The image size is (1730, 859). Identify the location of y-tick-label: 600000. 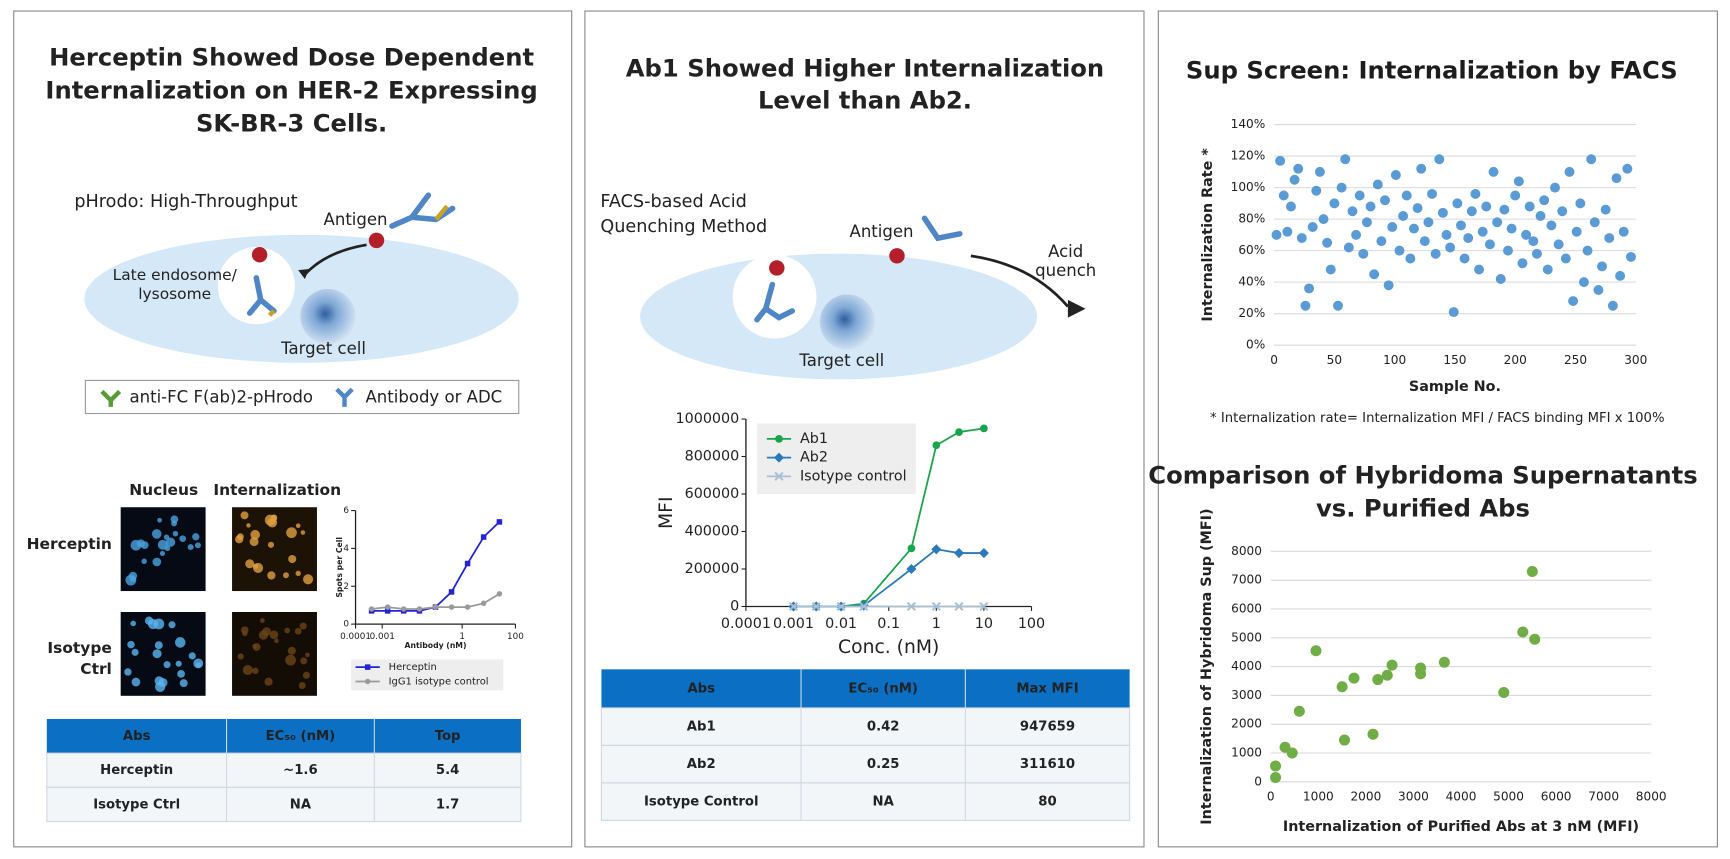
(712, 494).